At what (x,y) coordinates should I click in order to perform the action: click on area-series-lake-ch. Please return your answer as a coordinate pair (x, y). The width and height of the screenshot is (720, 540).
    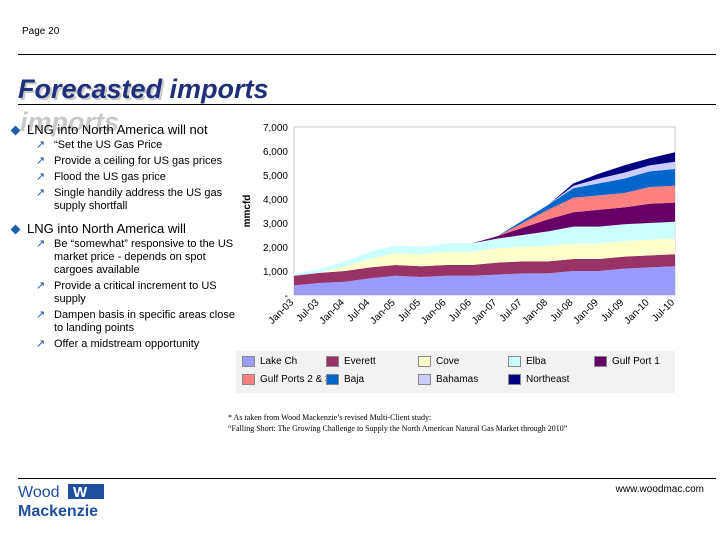
    Looking at the image, I should click on (484, 280).